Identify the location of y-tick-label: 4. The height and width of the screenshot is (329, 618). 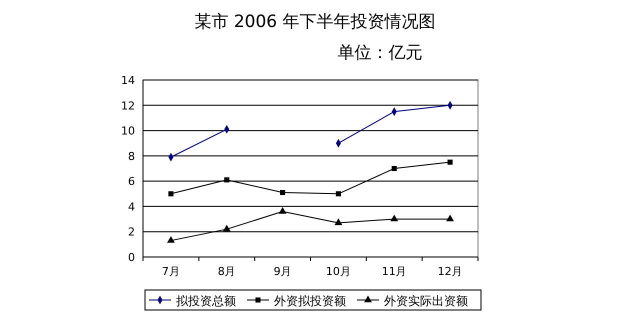
(131, 207).